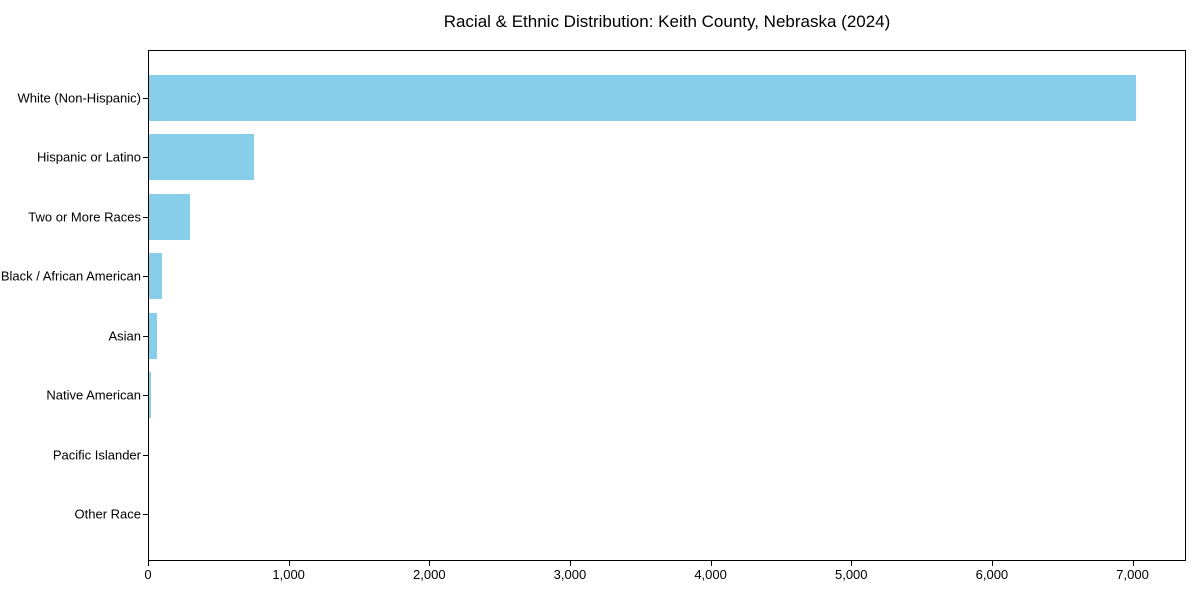 Image resolution: width=1200 pixels, height=600 pixels. Describe the element at coordinates (643, 97) in the screenshot. I see `bar-white-non-hispanic` at that location.